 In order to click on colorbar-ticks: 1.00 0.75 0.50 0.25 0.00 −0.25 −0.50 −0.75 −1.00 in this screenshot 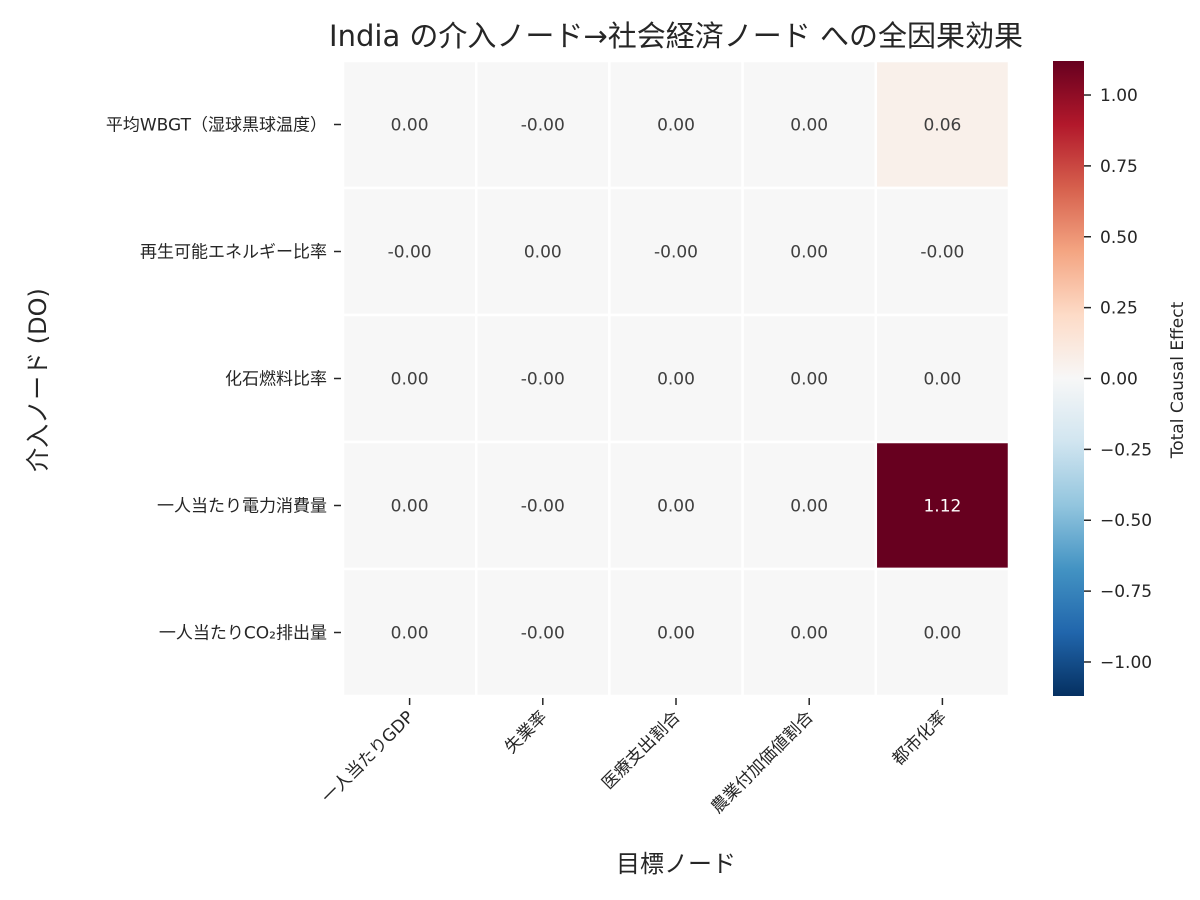, I will do `click(1118, 379)`.